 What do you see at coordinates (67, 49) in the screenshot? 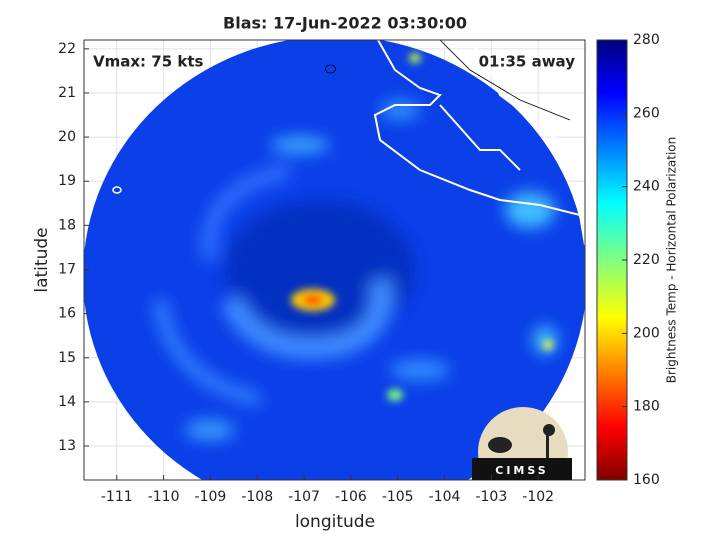
I see `y-tick-label: 22` at bounding box center [67, 49].